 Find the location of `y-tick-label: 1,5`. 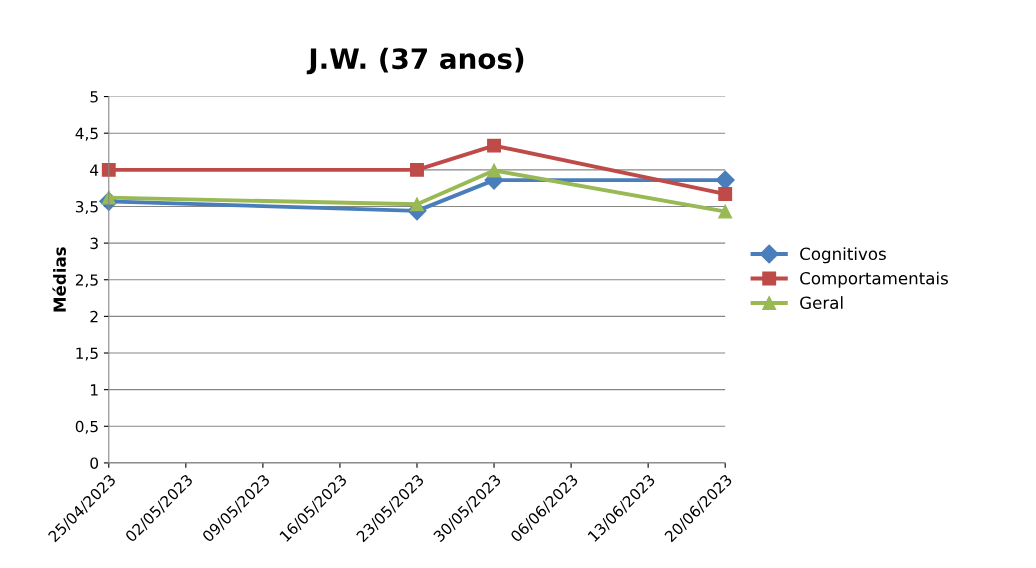

y-tick-label: 1,5 is located at coordinates (87, 354).